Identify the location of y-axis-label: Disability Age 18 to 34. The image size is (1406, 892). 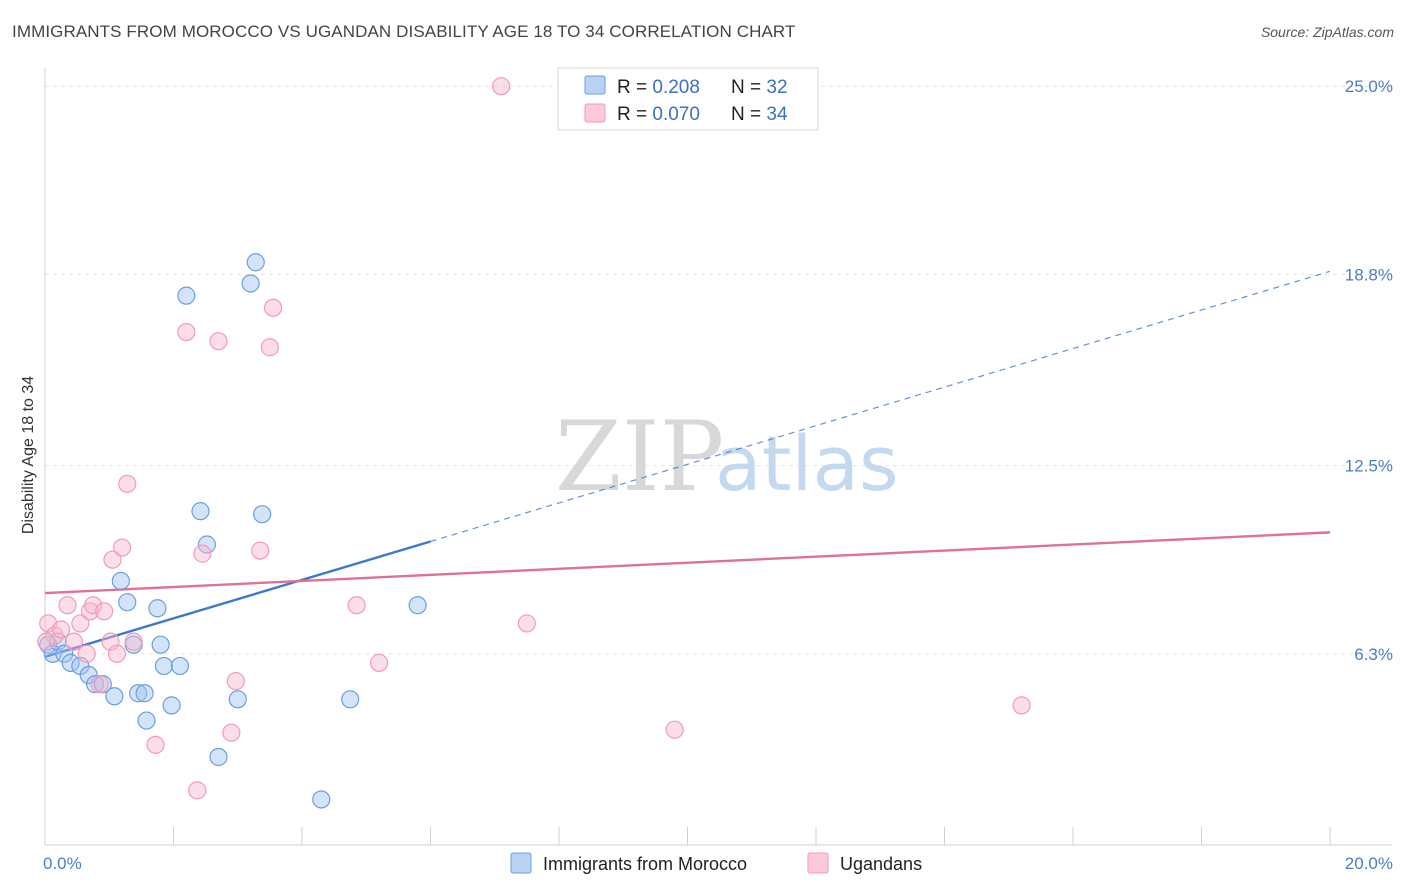
(28, 455).